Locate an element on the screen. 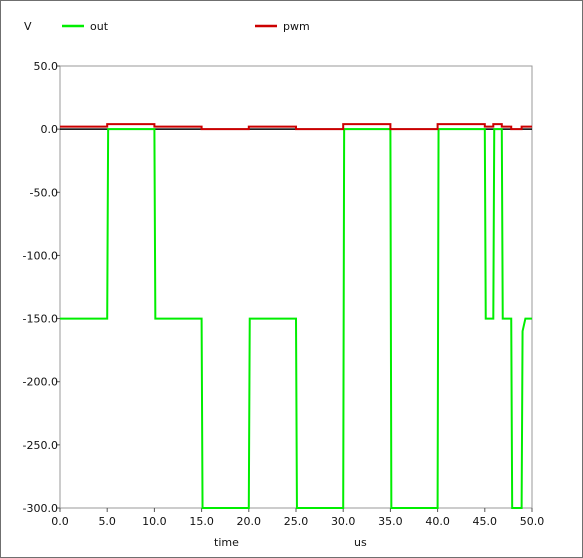 This screenshot has height=558, width=583. x-tick-label: 40.0 is located at coordinates (437, 521).